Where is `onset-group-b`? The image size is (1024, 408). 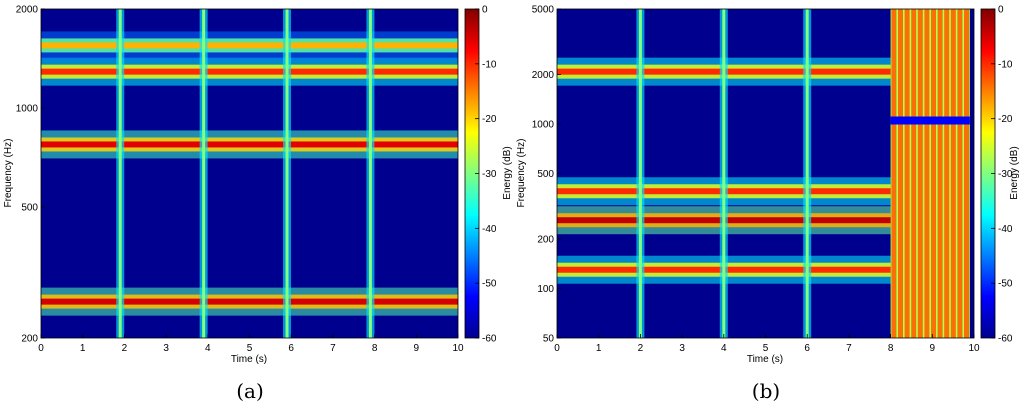
onset-group-b is located at coordinates (724, 173).